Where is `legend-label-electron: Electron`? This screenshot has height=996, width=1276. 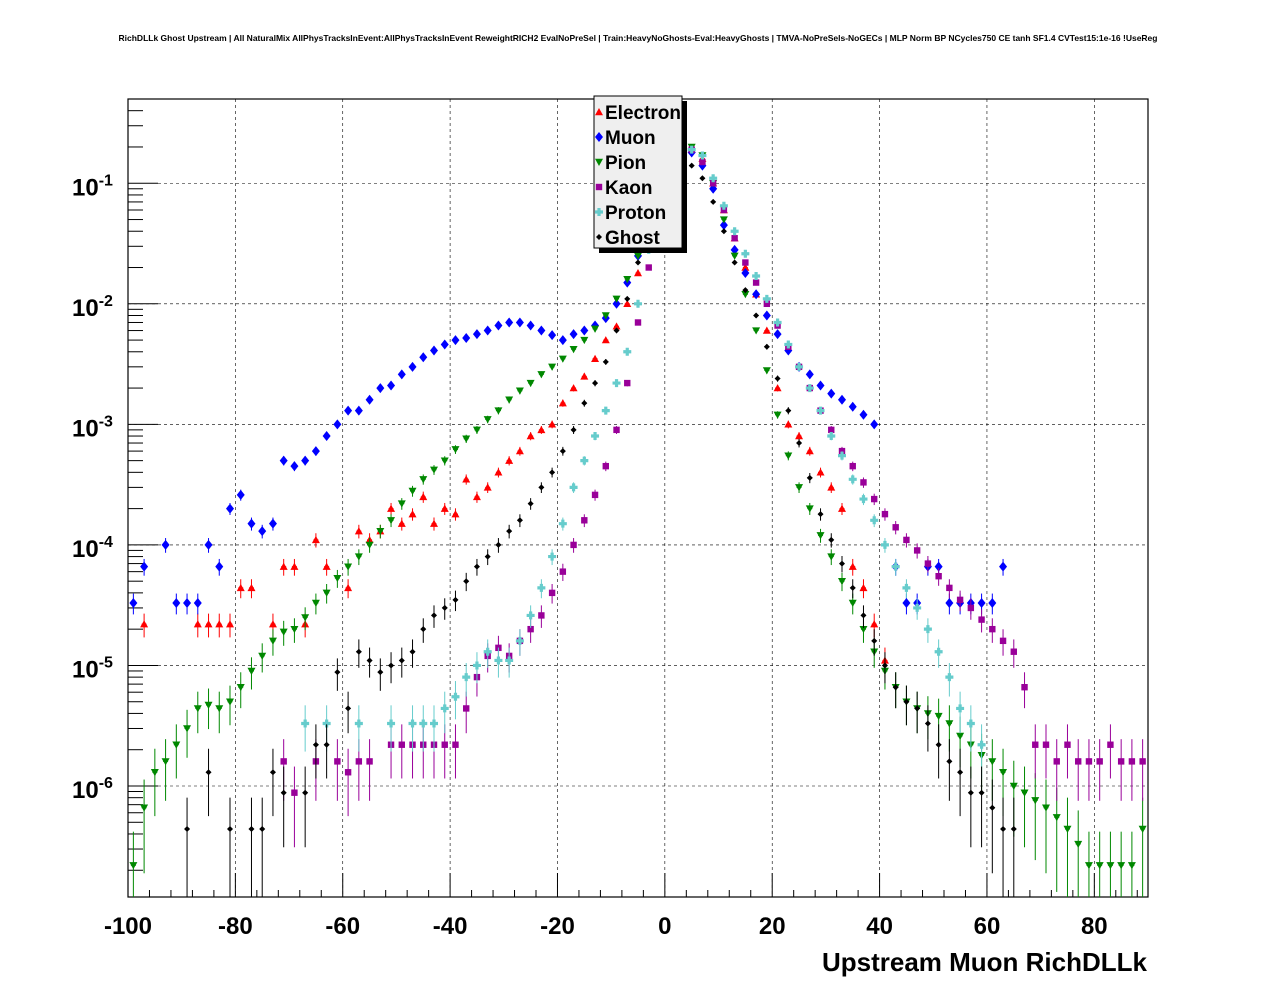
legend-label-electron: Electron is located at coordinates (643, 113).